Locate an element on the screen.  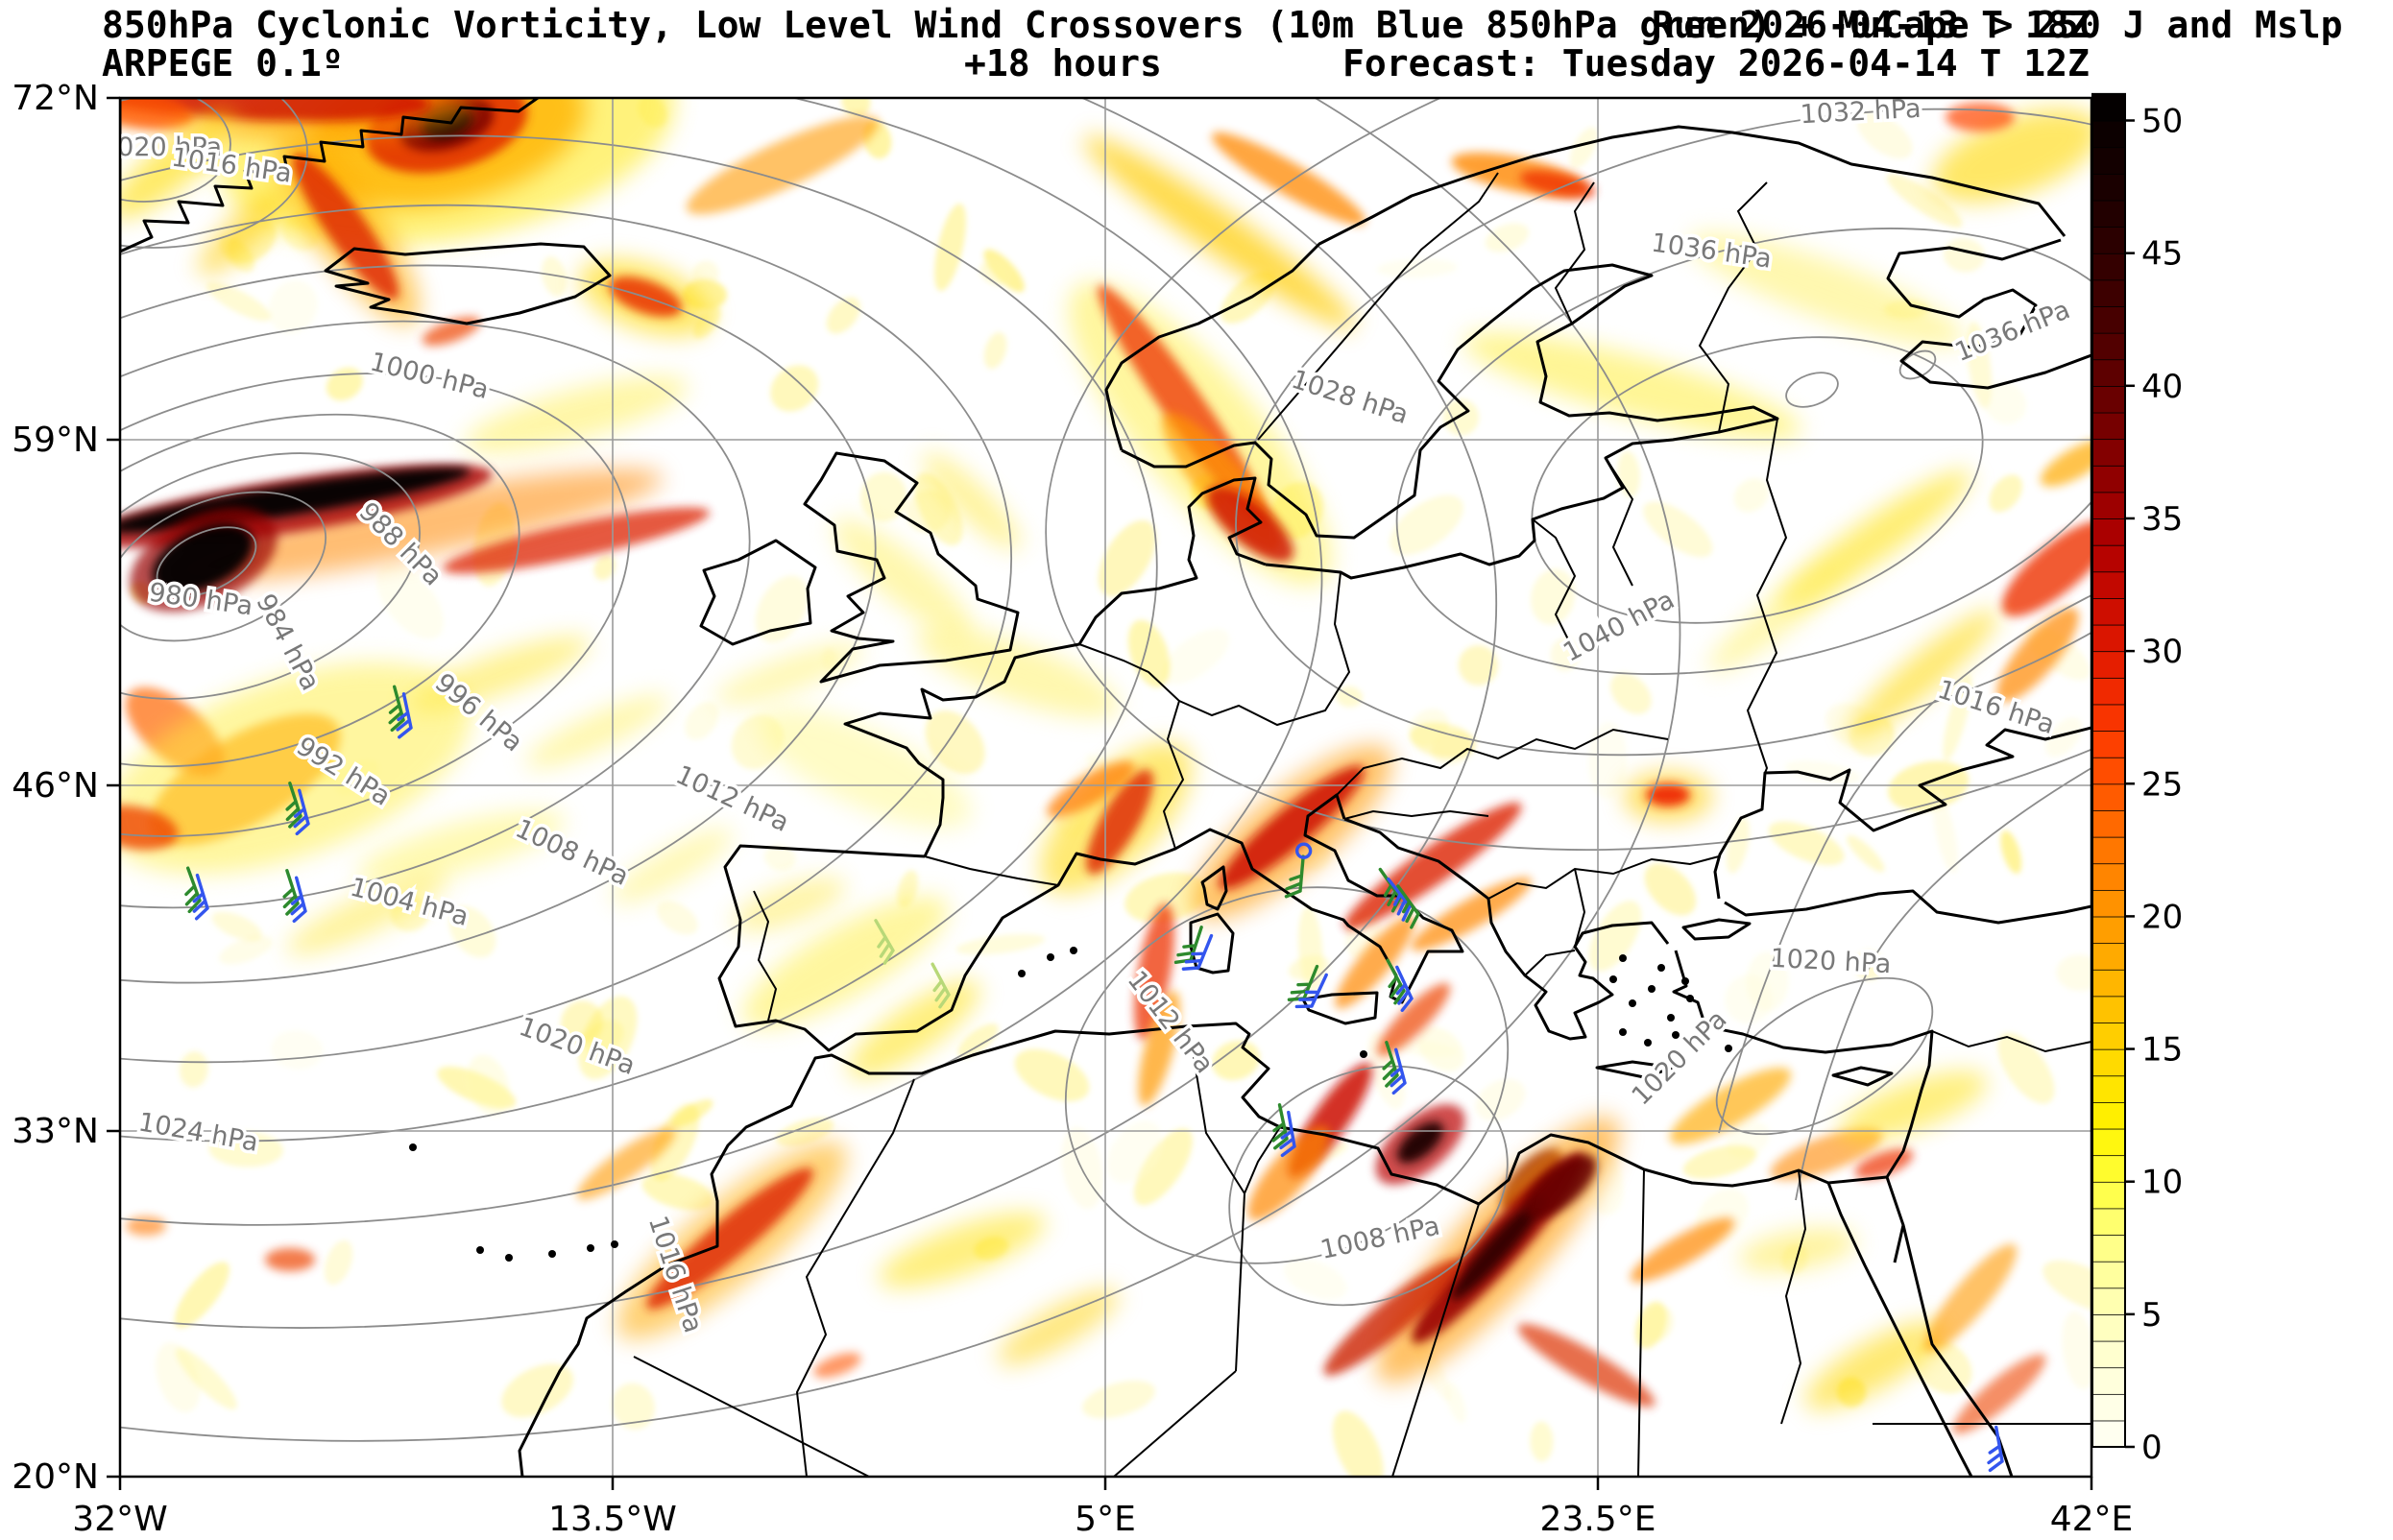
colorbar-tick-label: 25 is located at coordinates (2162, 785).